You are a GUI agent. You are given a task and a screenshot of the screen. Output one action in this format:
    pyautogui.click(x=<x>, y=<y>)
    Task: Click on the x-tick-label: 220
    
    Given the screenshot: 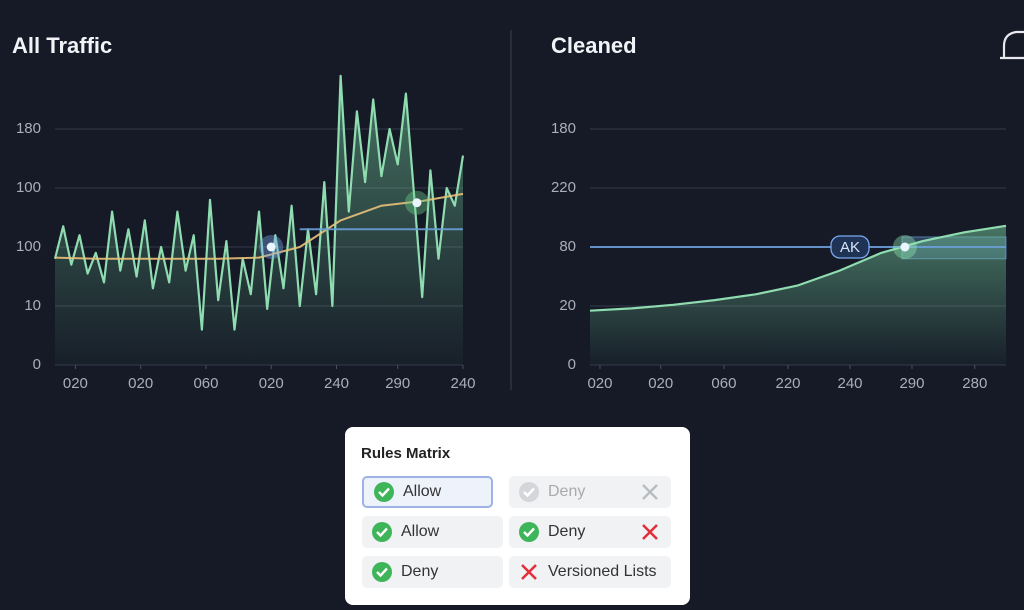 What is the action you would take?
    pyautogui.click(x=788, y=383)
    